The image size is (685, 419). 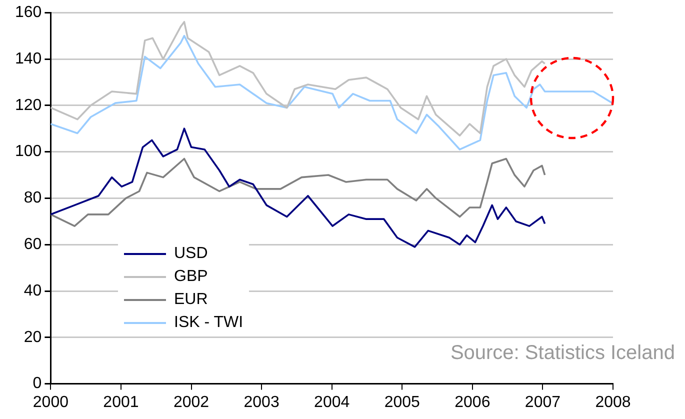 What do you see at coordinates (28, 105) in the screenshot?
I see `y-tick-label: 120` at bounding box center [28, 105].